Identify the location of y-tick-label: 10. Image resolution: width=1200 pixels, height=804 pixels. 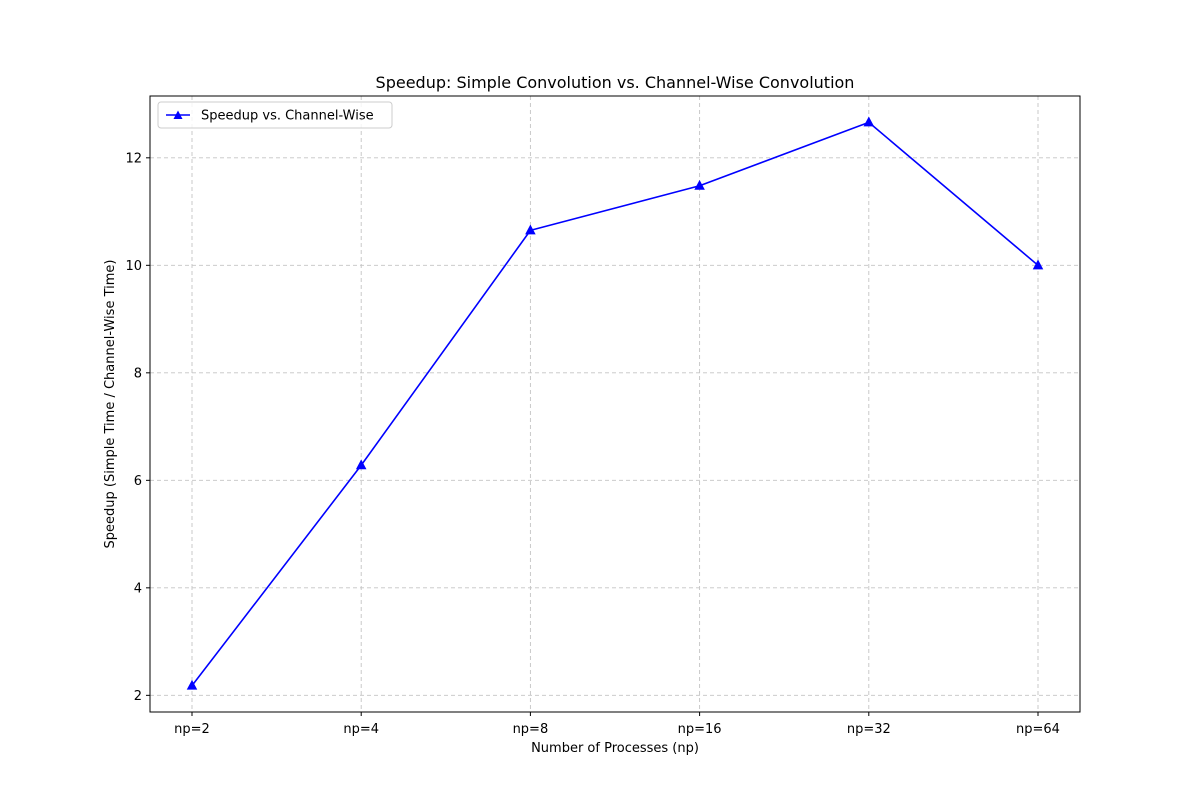
(133, 266).